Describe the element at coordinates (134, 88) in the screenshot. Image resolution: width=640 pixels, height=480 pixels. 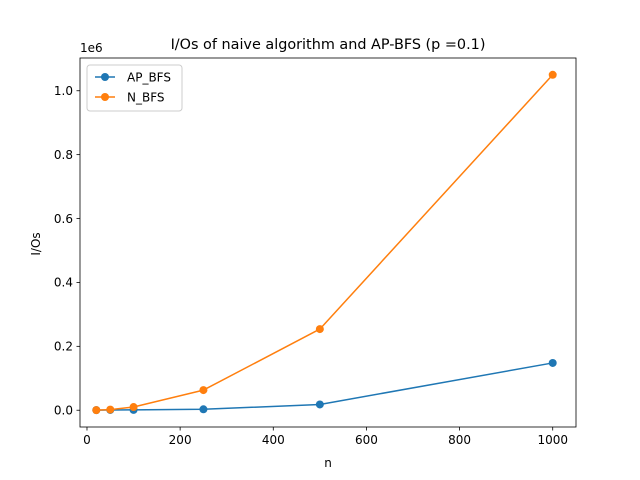
I see `legend: AP_BFS N_BFS` at that location.